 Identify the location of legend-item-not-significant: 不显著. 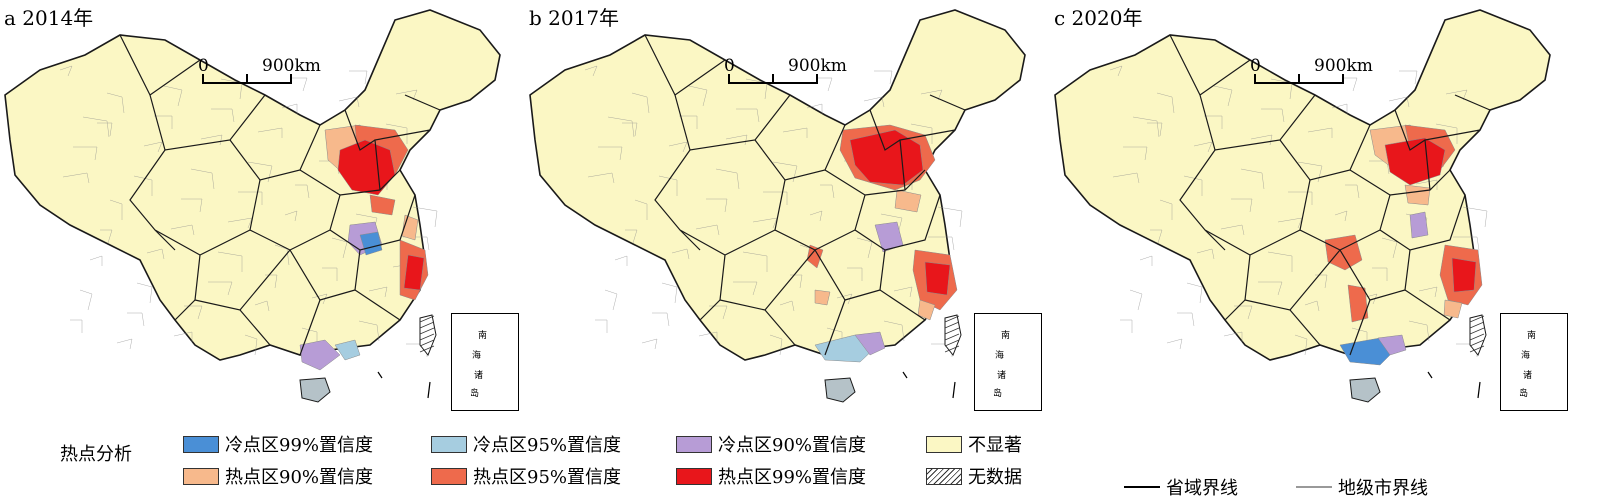
(974, 444).